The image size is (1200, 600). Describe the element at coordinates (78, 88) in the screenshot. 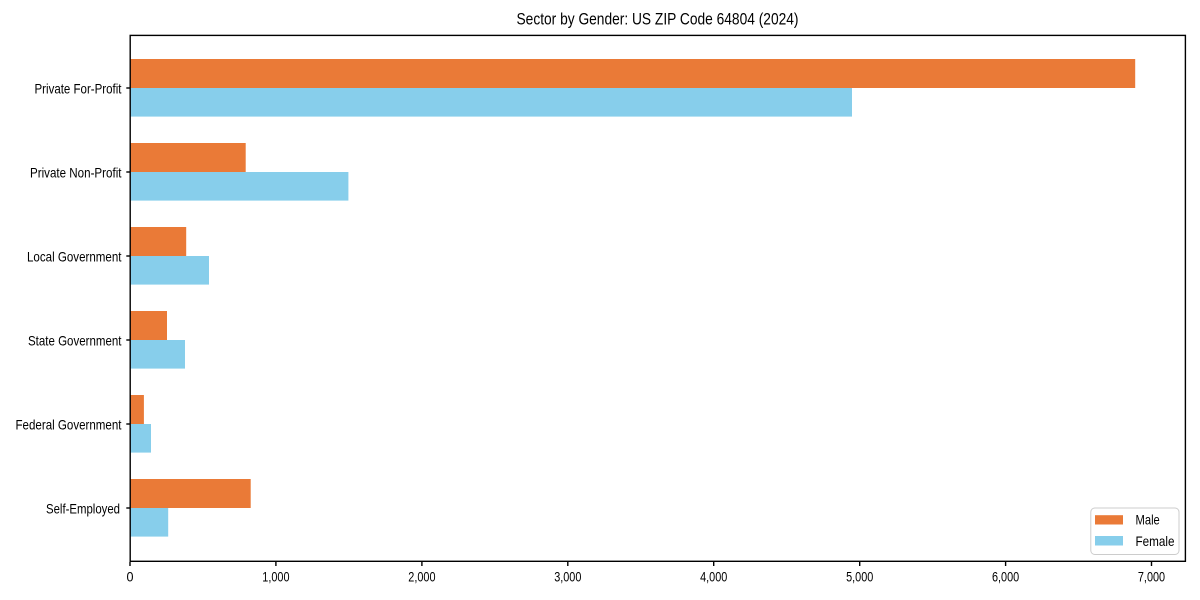

I see `svg-text: Private For-Profit` at that location.